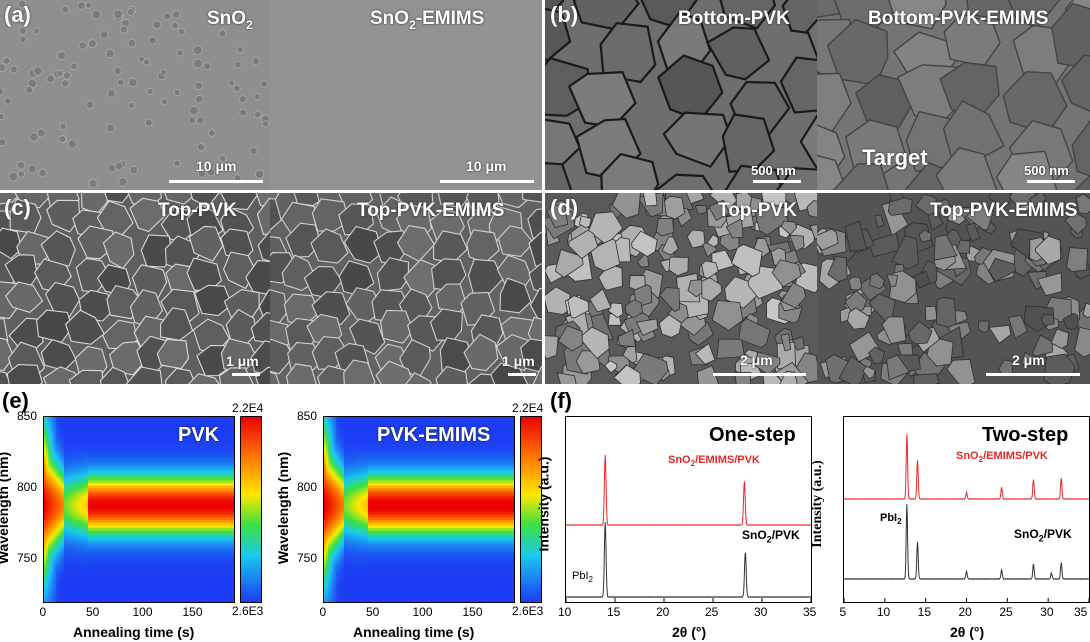 This screenshot has width=1090, height=642. What do you see at coordinates (139, 509) in the screenshot?
I see `heatmap-pvk-svg` at bounding box center [139, 509].